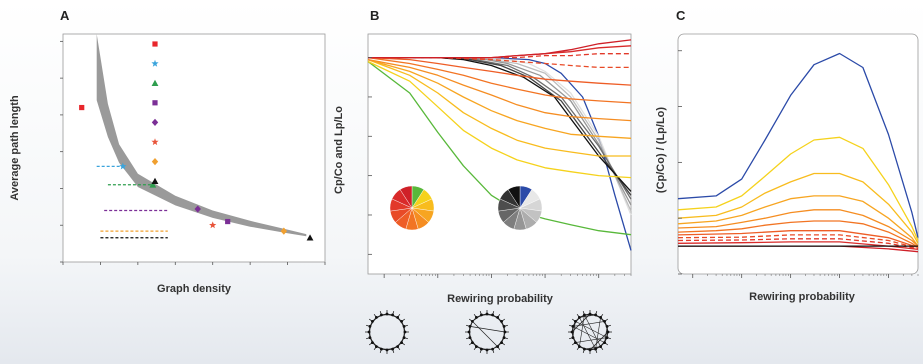 This screenshot has width=923, height=364. Describe the element at coordinates (681, 15) in the screenshot. I see `panel-label-c: C` at that location.